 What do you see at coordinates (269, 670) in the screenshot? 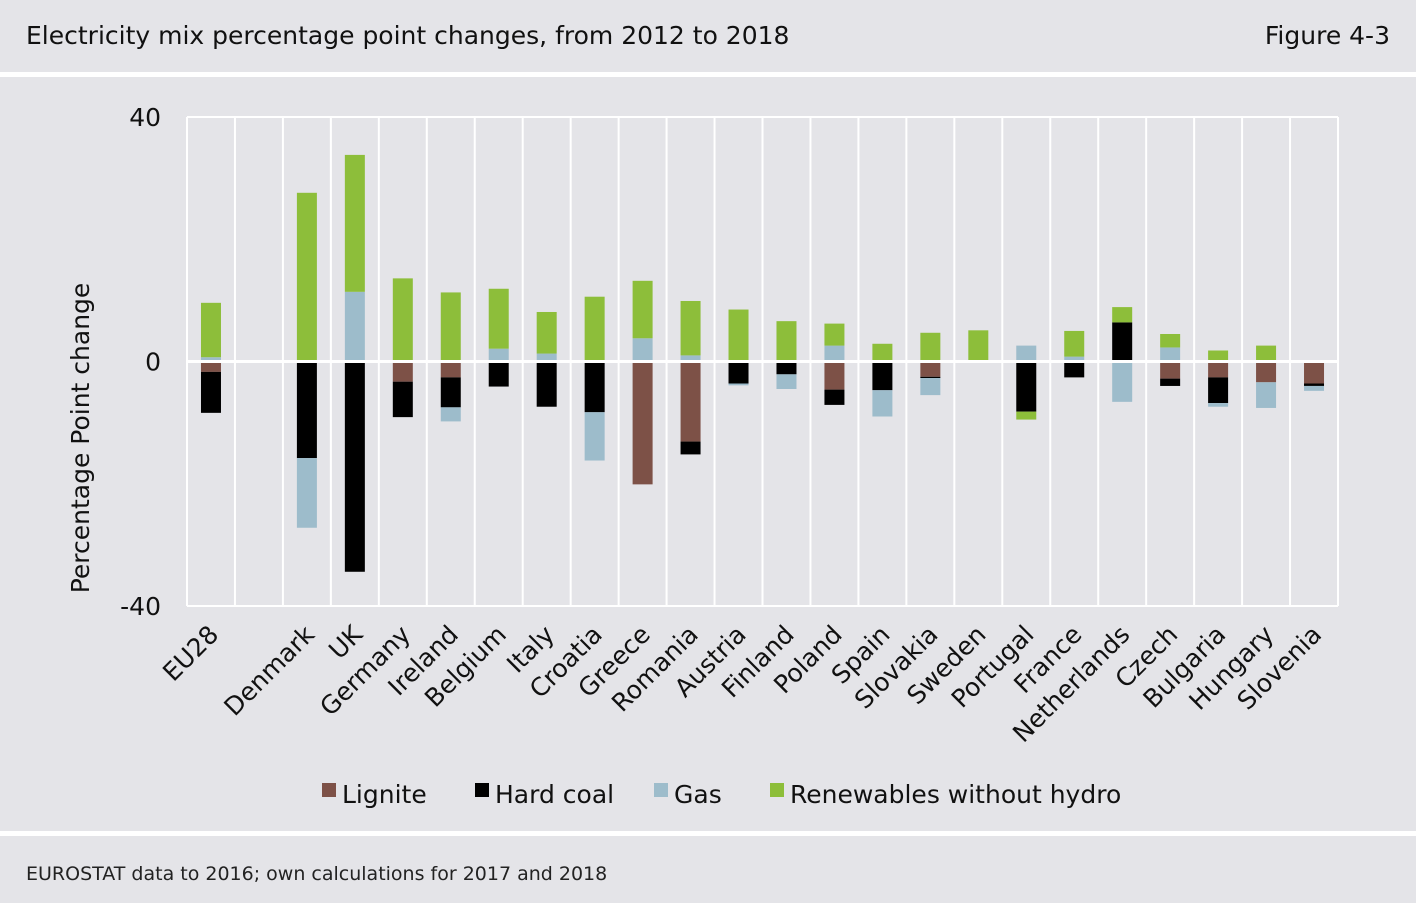
I see `category-label: Denmark` at bounding box center [269, 670].